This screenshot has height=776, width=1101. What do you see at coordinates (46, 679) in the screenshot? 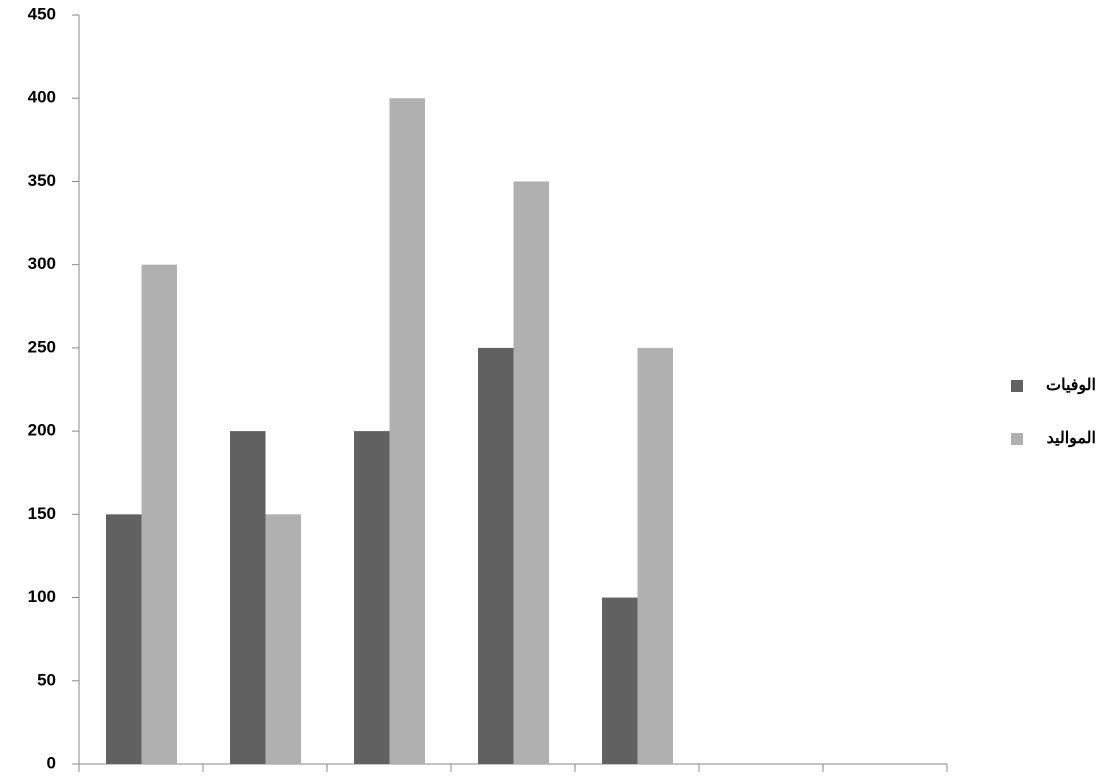
I see `y-tick-label: 50` at bounding box center [46, 679].